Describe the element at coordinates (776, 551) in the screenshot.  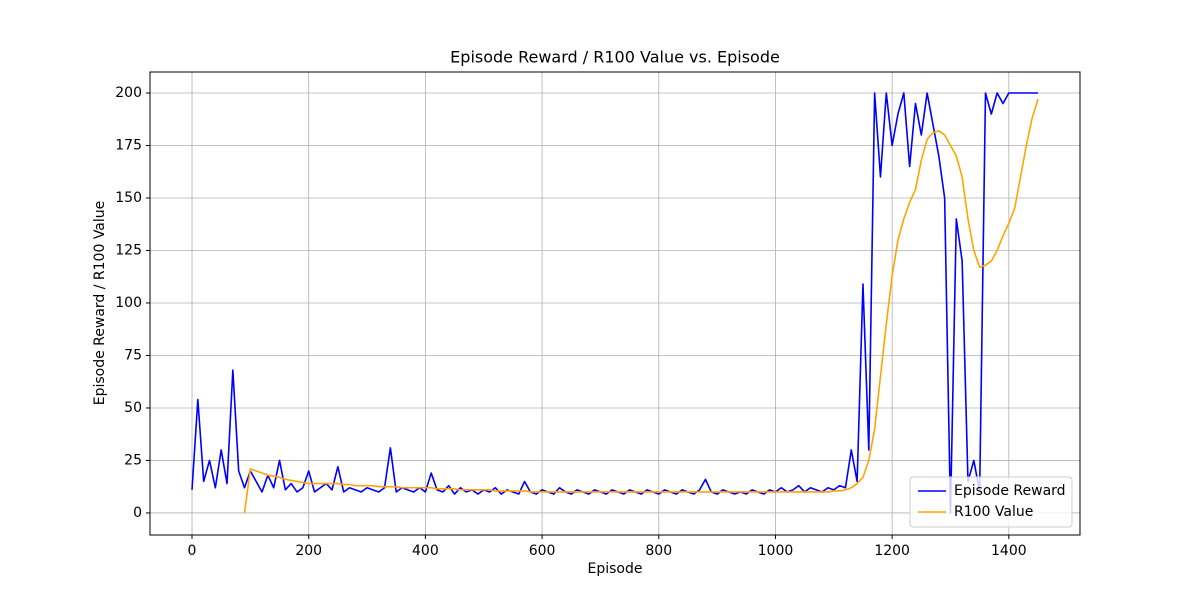
I see `x-tick-label: 1000` at that location.